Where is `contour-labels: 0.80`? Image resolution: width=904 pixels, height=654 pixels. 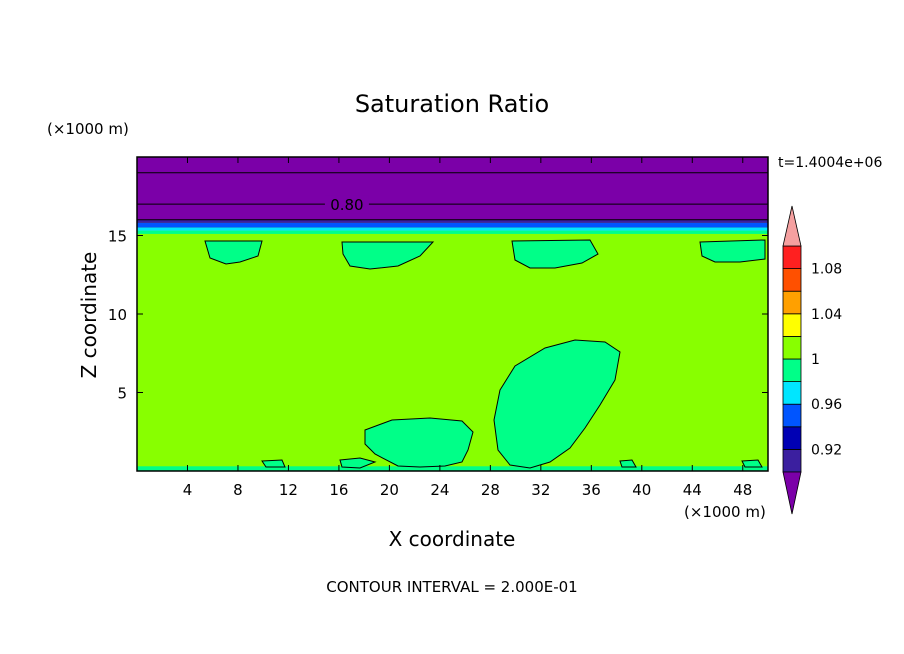
contour-labels: 0.80 is located at coordinates (346, 204).